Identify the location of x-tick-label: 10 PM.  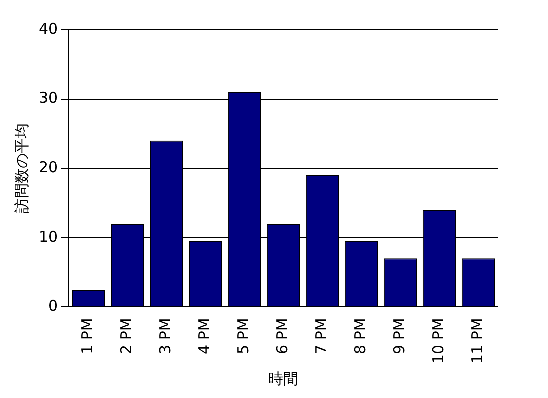
(438, 341).